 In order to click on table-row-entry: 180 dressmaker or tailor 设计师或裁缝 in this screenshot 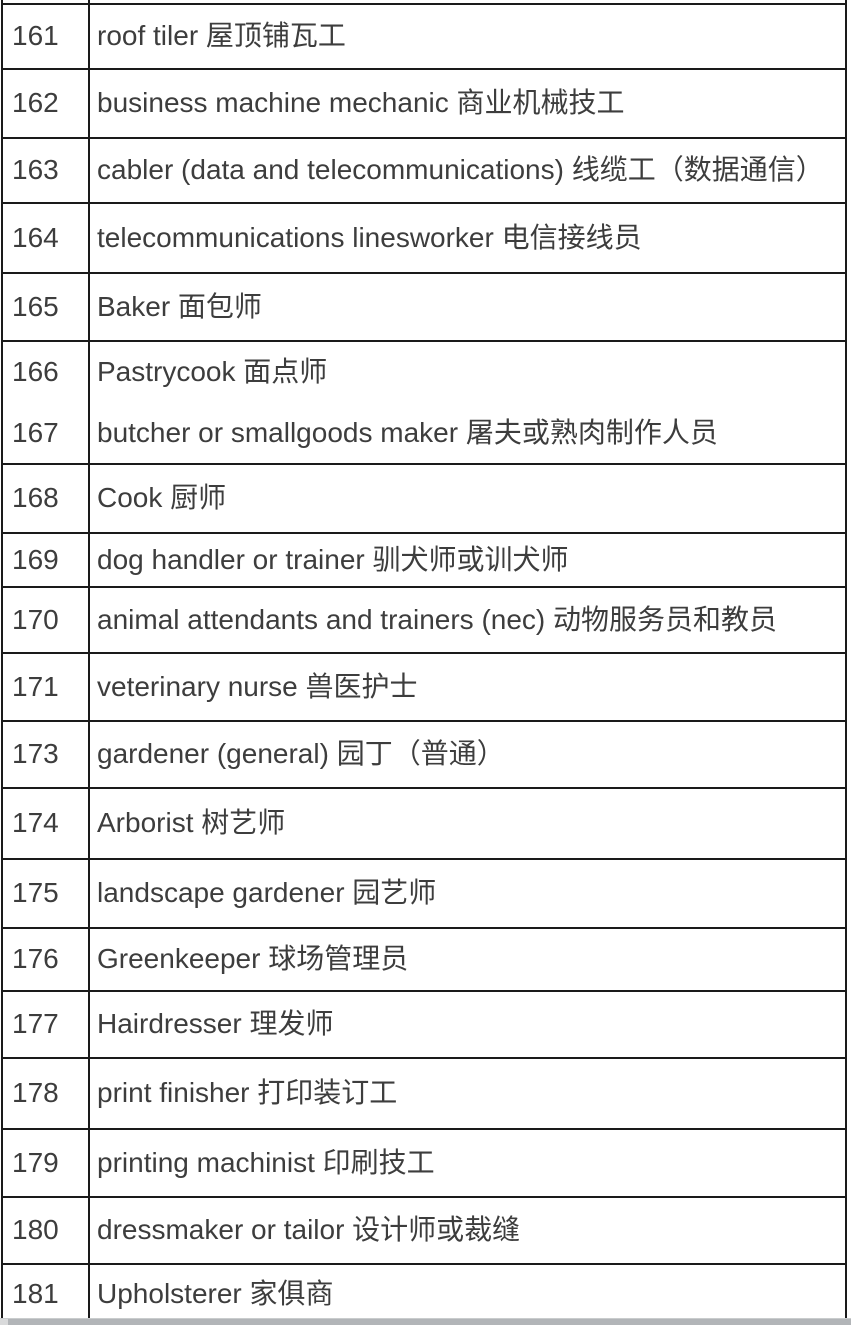, I will do `click(424, 1230)`.